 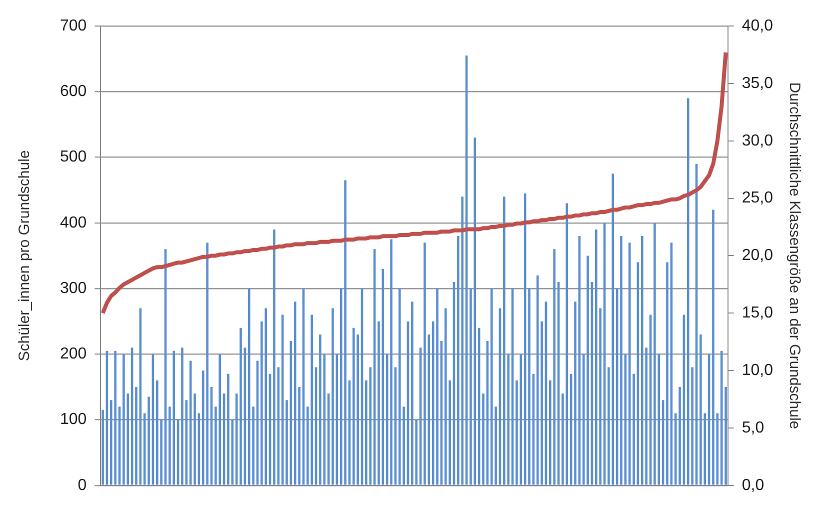 I want to click on y2-tick-label: 25,0, so click(x=758, y=198).